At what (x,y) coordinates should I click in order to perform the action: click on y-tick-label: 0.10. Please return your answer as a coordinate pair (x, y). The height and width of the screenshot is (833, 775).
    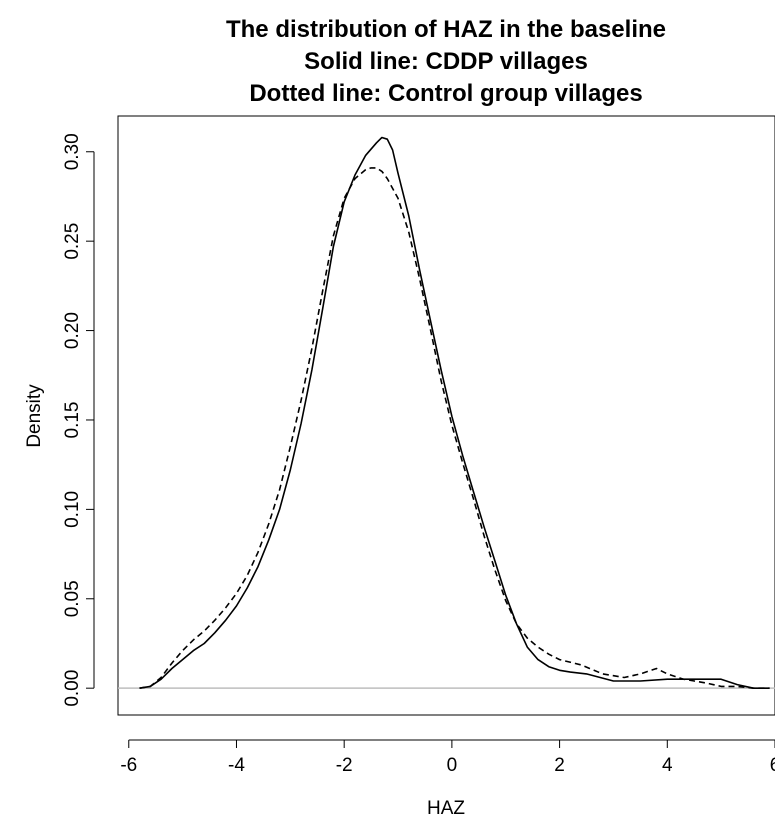
    Looking at the image, I should click on (72, 509).